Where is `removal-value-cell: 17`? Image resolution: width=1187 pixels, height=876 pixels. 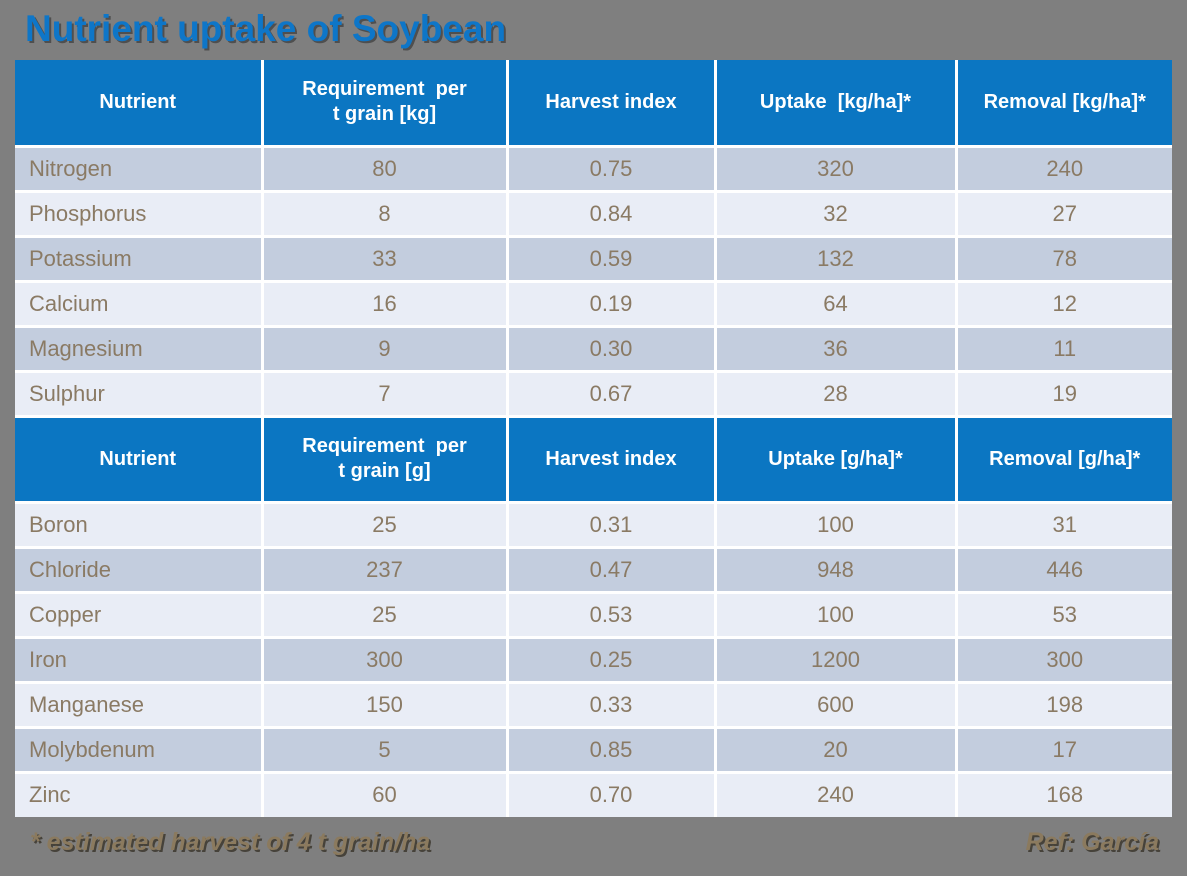 removal-value-cell: 17 is located at coordinates (1064, 749).